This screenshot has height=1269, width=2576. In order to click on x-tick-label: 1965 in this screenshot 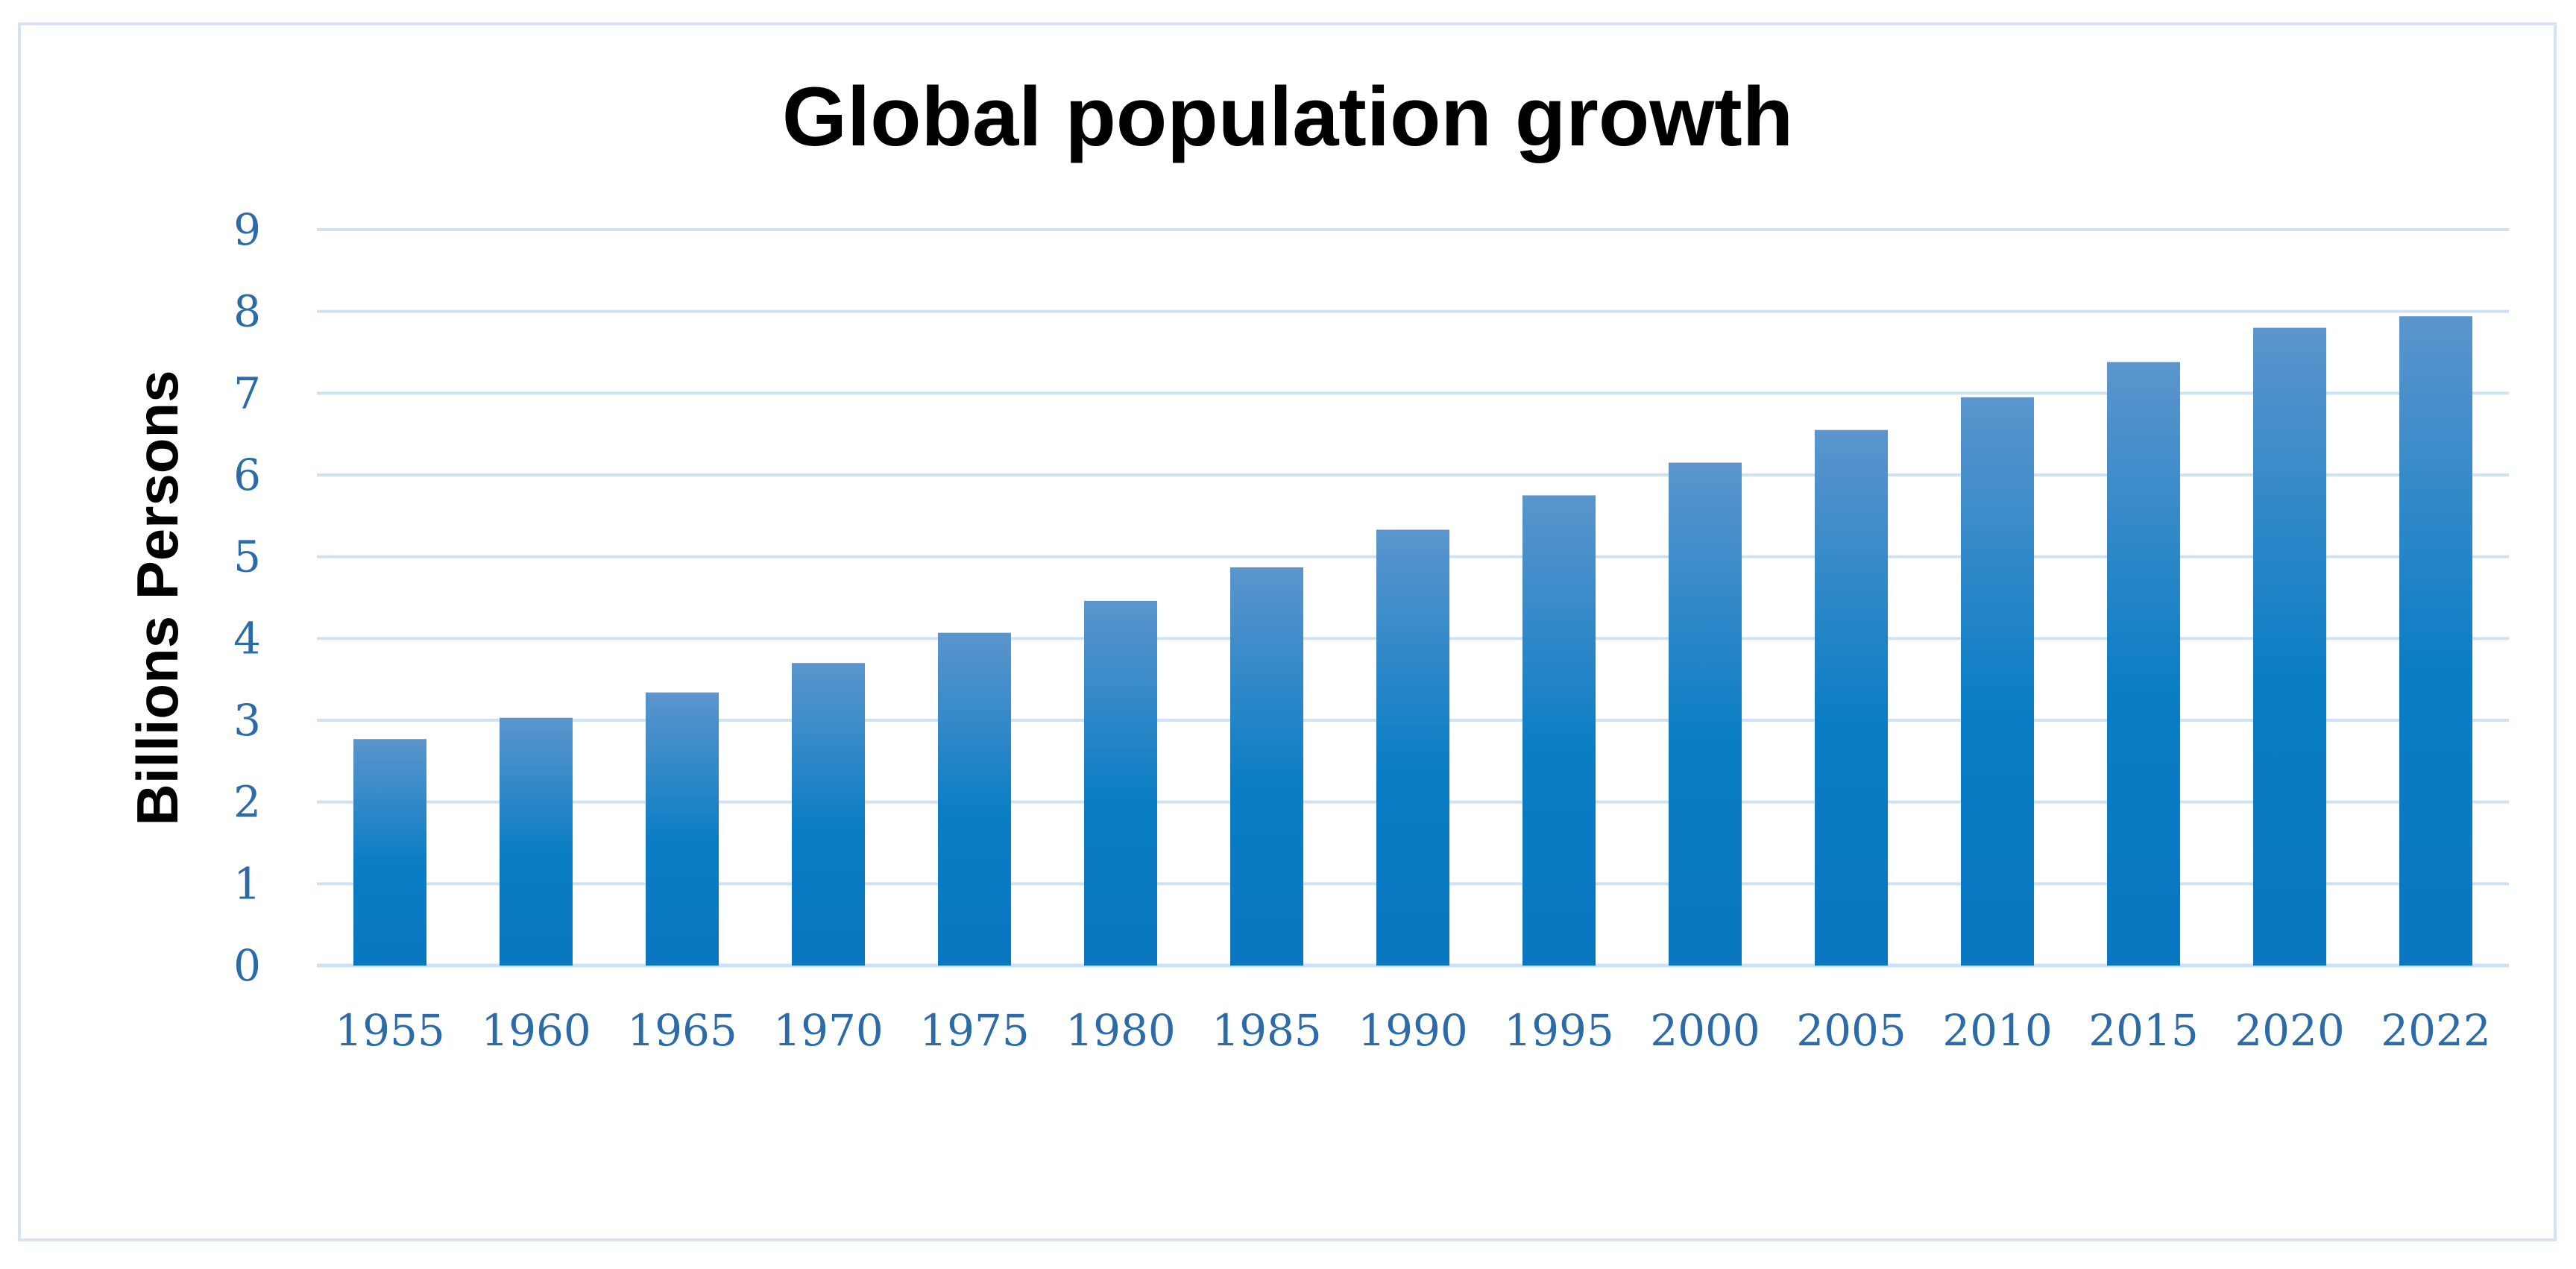, I will do `click(682, 1030)`.